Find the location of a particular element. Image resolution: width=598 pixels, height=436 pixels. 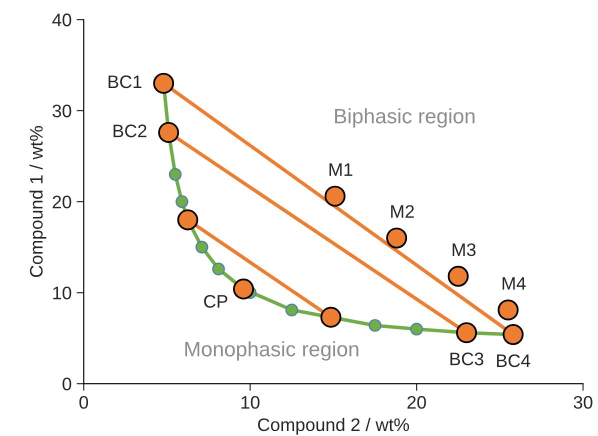

x-tick-label: 30 is located at coordinates (583, 402).